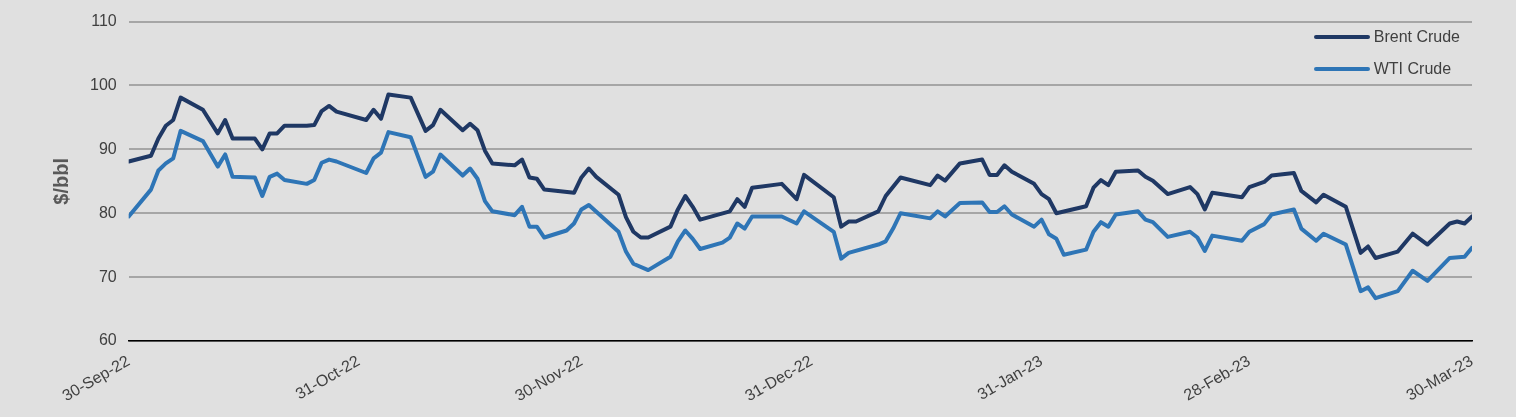 The width and height of the screenshot is (1516, 417). I want to click on y-tick-label: 60, so click(107, 340).